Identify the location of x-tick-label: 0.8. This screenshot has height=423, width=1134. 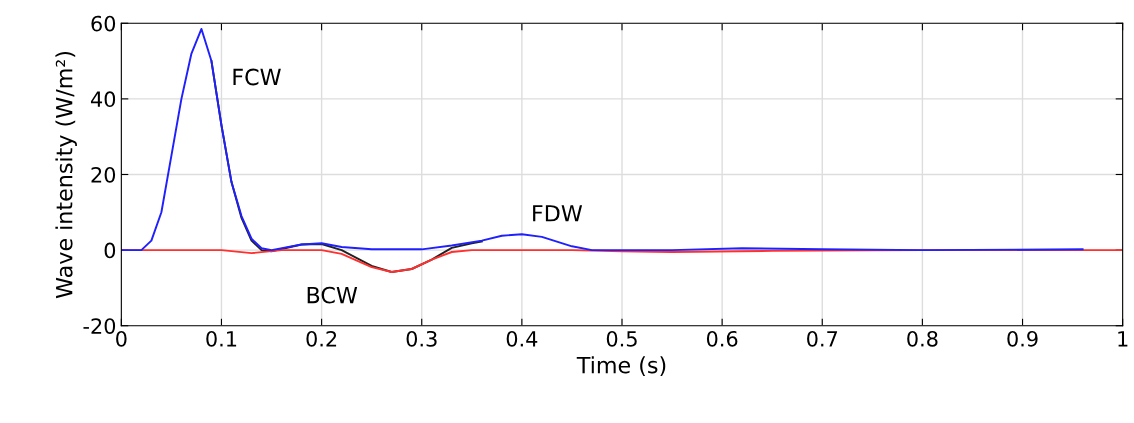
(922, 338).